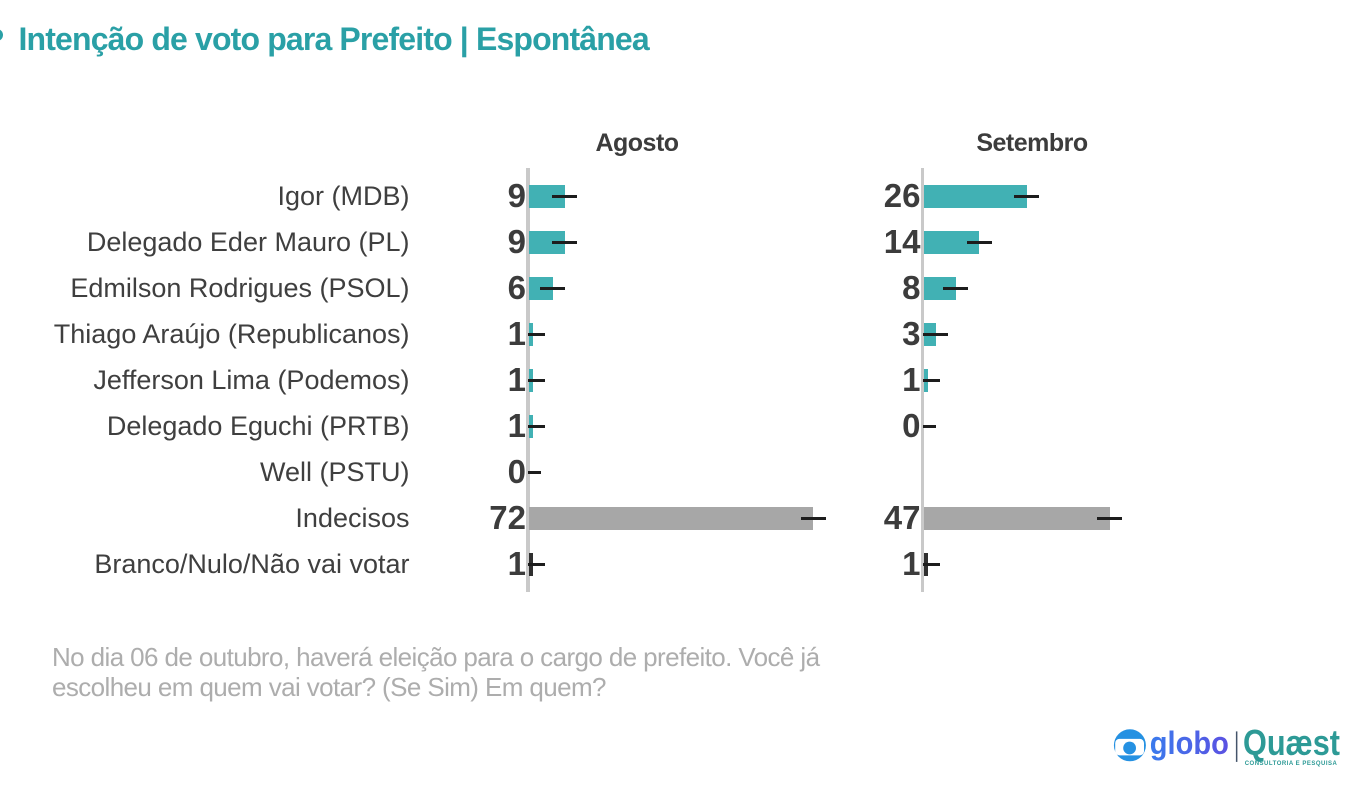 This screenshot has height=788, width=1357. Describe the element at coordinates (1291, 764) in the screenshot. I see `svg-text: CONSULTORIA E PESQUISA` at that location.